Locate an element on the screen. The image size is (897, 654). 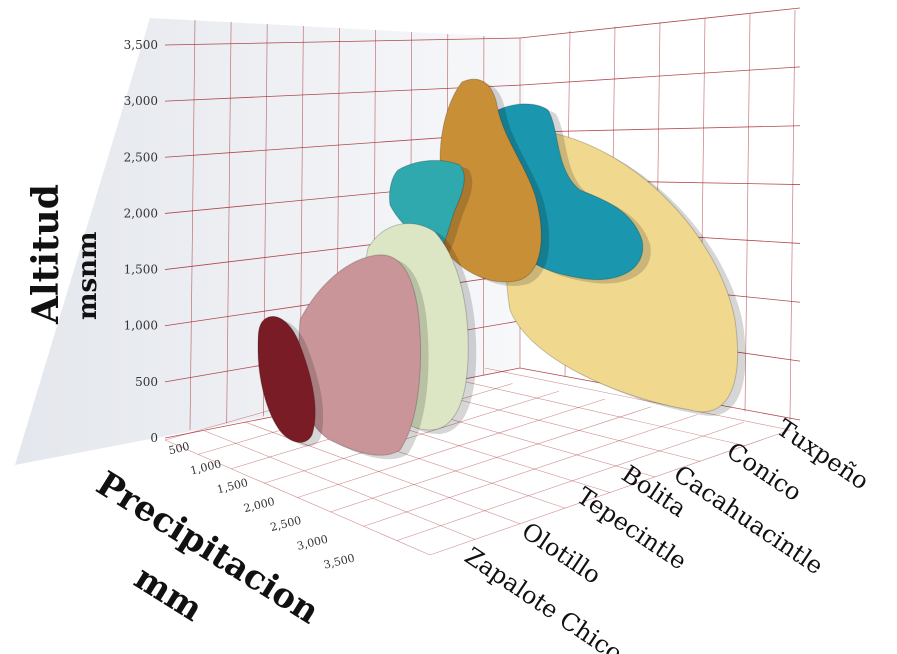
y-tick-label: 1,500 is located at coordinates (141, 270).